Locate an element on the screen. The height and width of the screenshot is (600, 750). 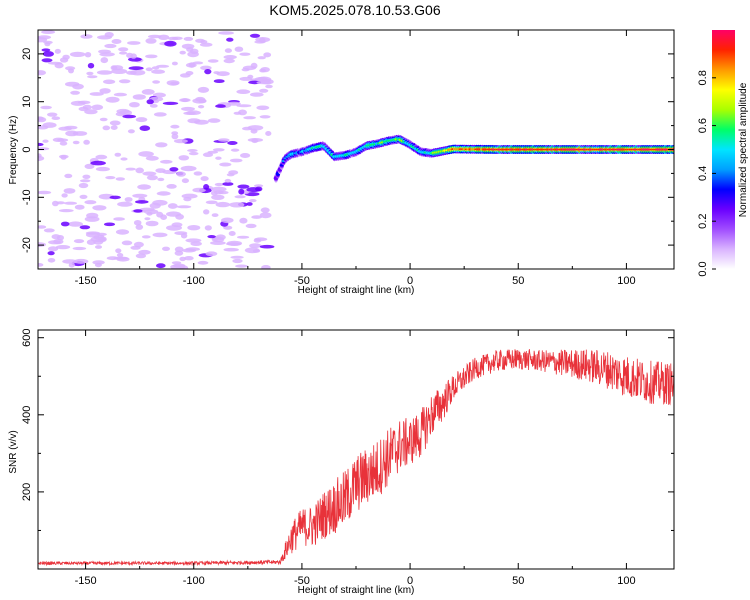
x-tick-label: 100 is located at coordinates (626, 581).